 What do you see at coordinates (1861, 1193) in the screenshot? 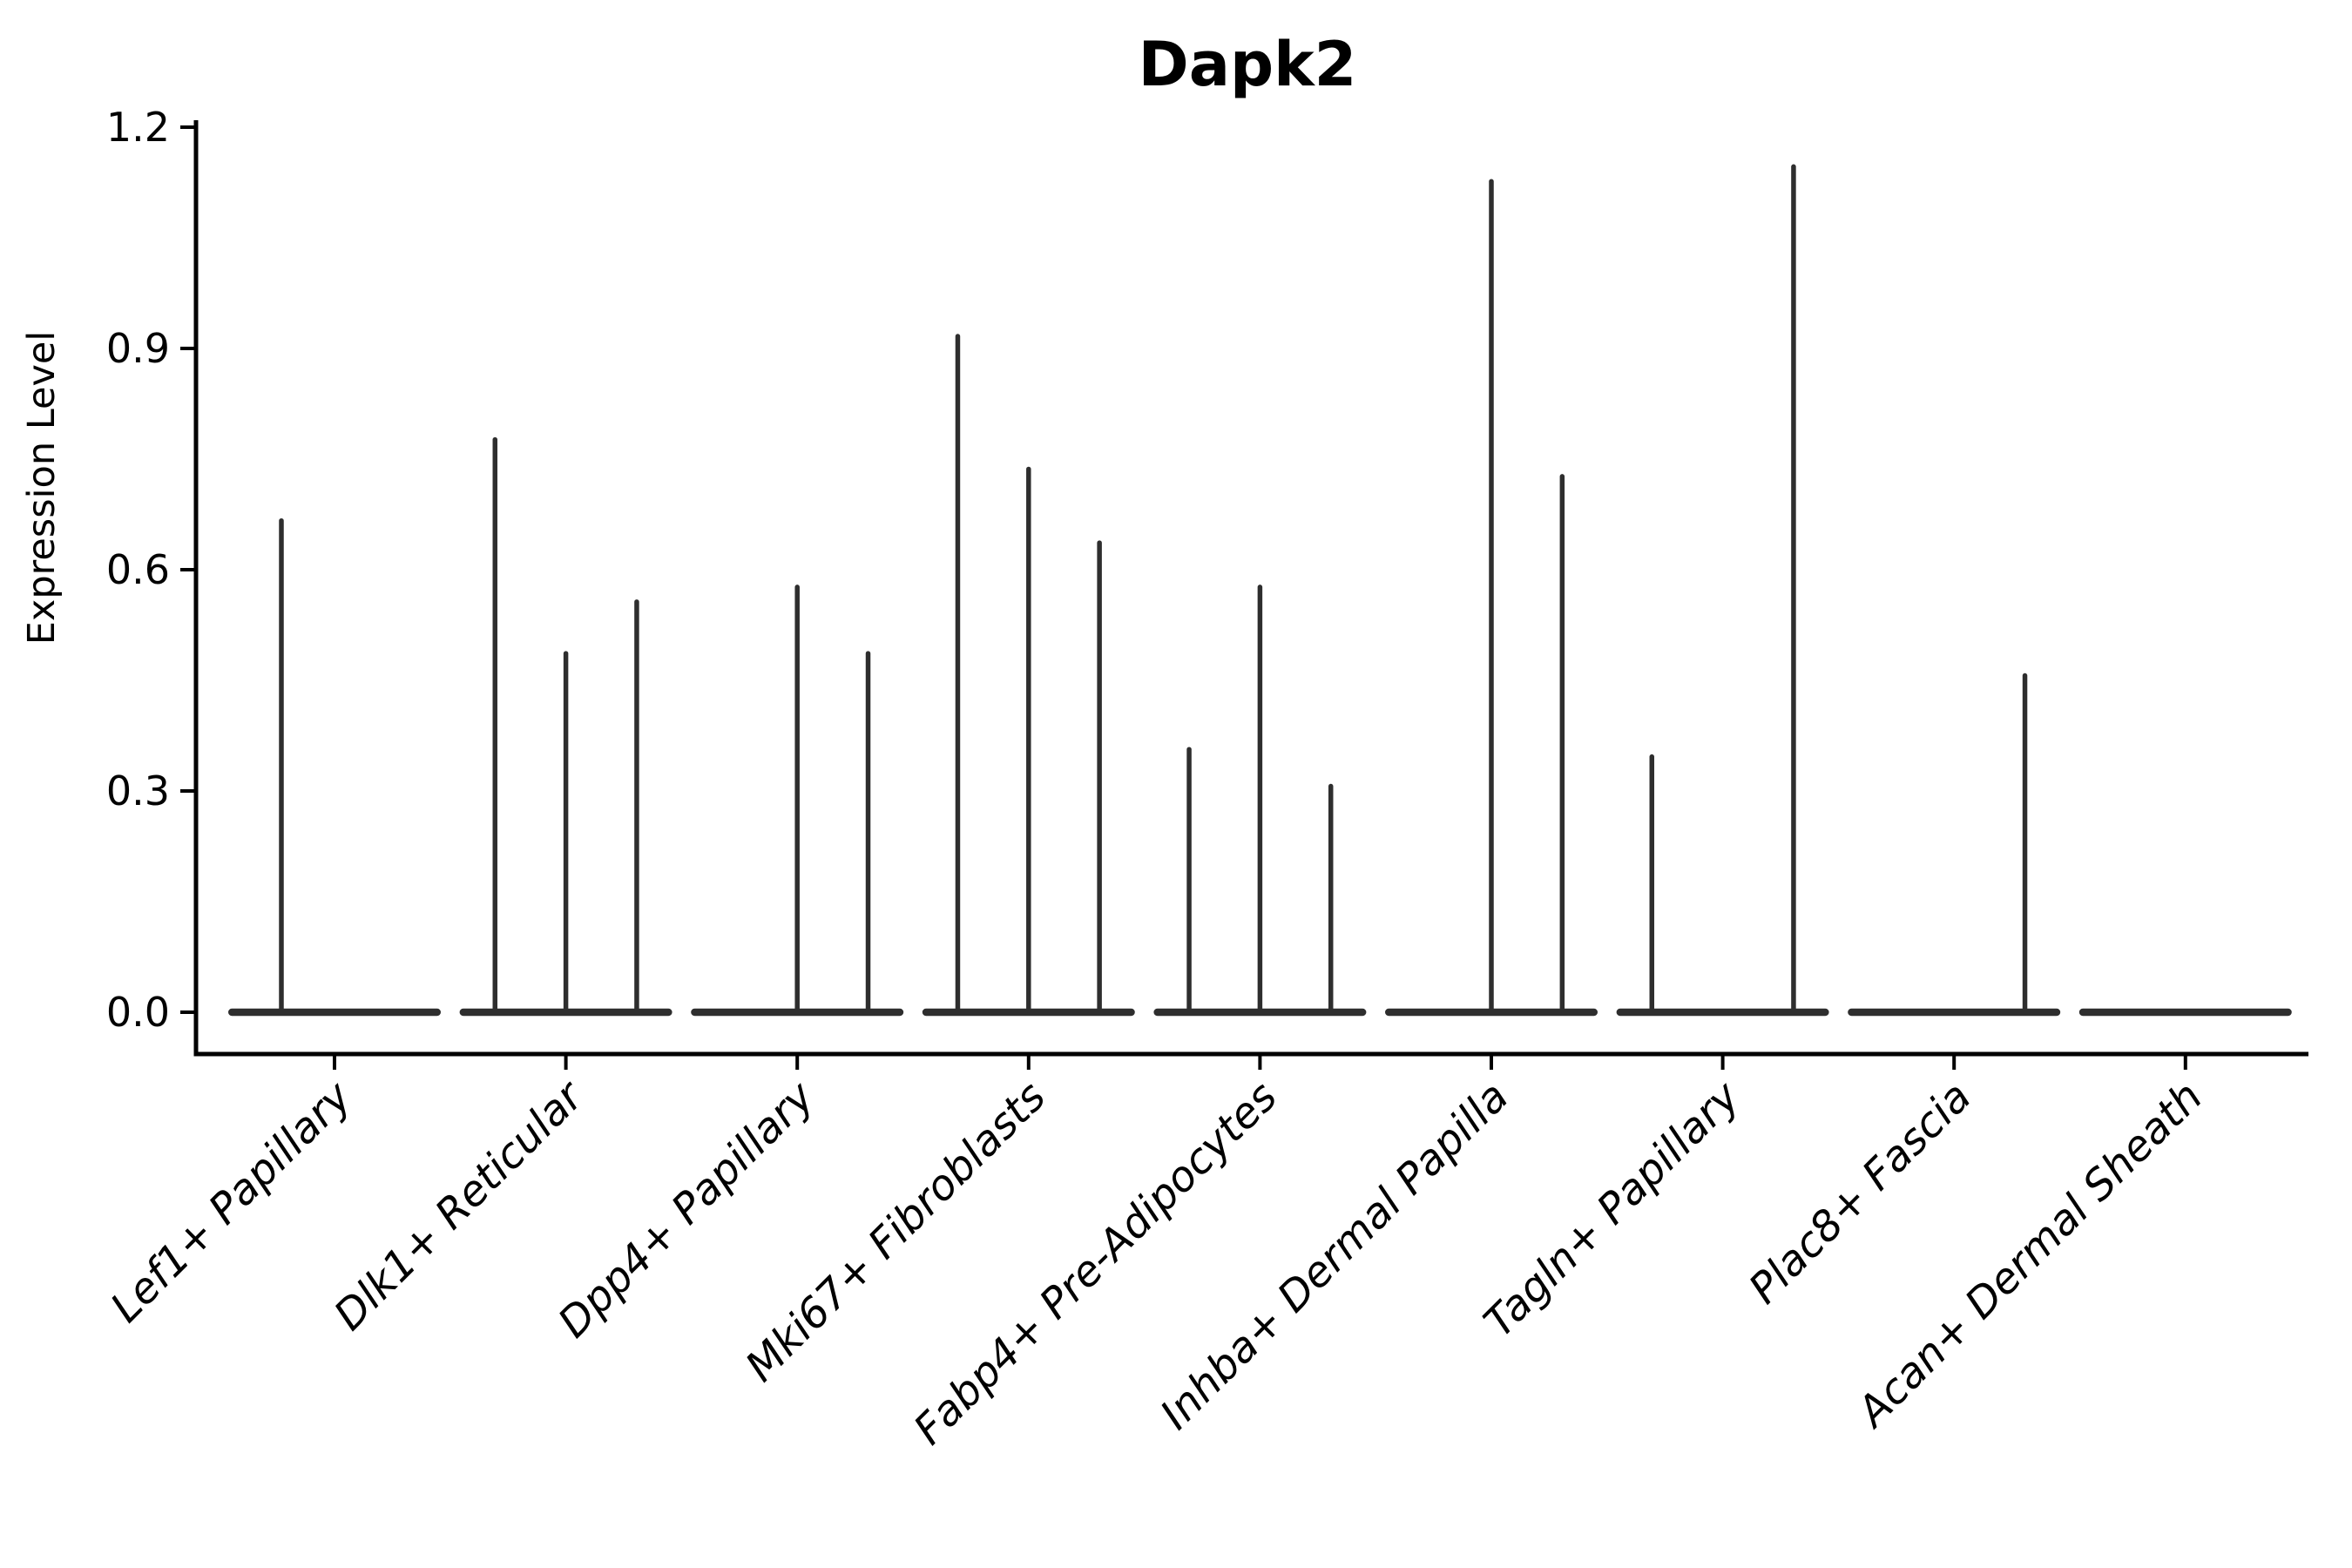
I see `x-category-label: Plac8+ Fascia` at bounding box center [1861, 1193].